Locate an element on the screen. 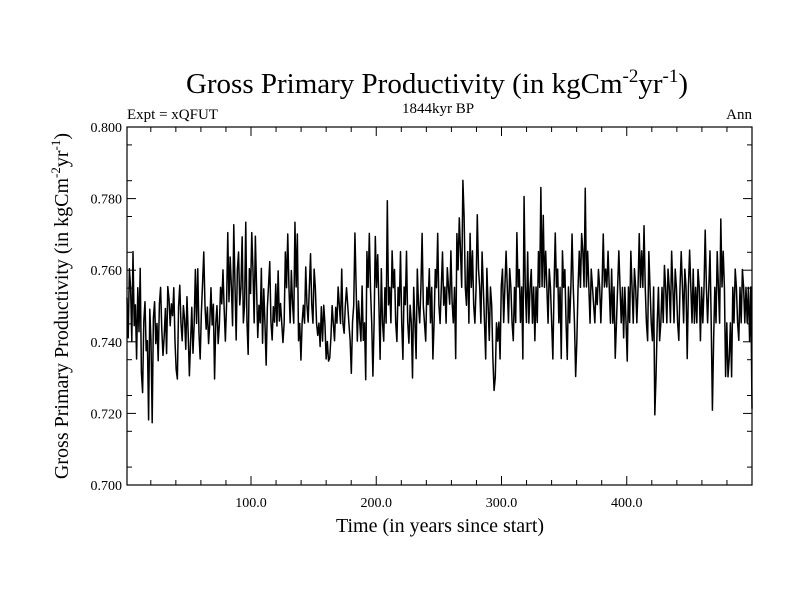 The height and width of the screenshot is (600, 800). x-tick-label: 100.0 is located at coordinates (251, 503).